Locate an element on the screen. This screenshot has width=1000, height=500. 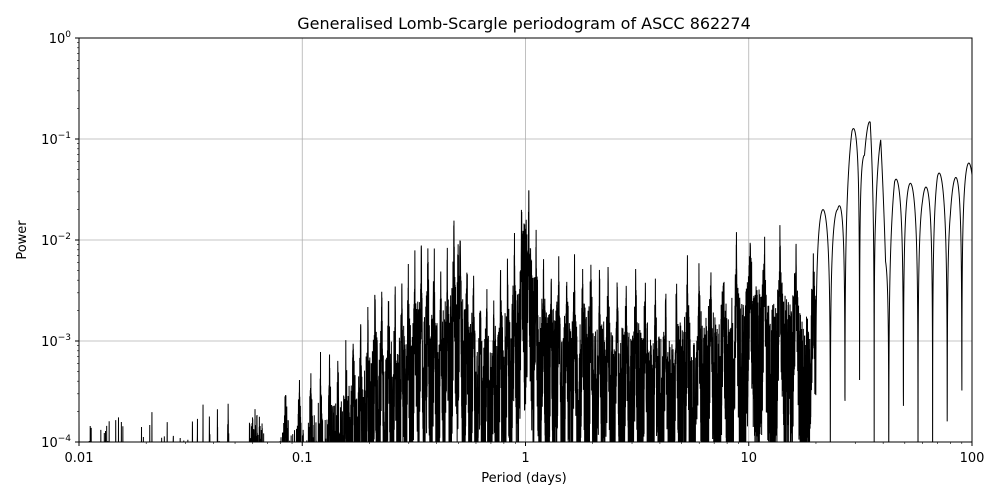
y-tick-label: 10⁻⁴ is located at coordinates (56, 442).